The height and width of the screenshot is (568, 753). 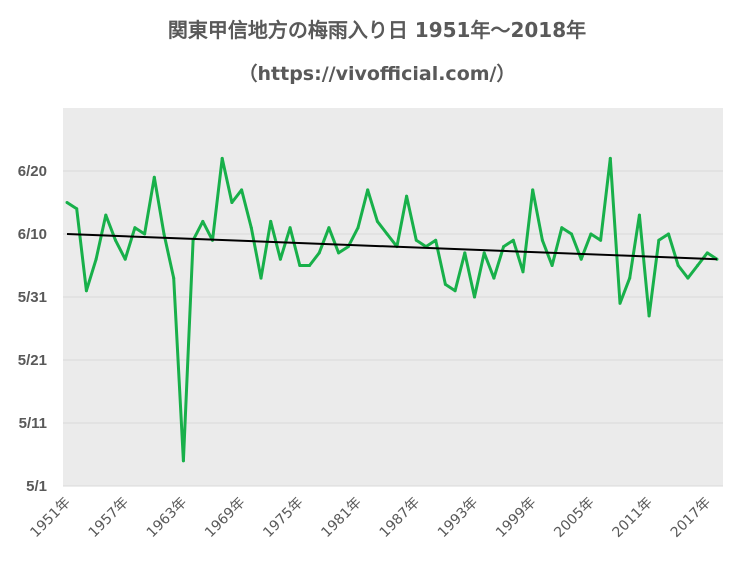 What do you see at coordinates (32, 360) in the screenshot?
I see `y-tick-label: 5/21` at bounding box center [32, 360].